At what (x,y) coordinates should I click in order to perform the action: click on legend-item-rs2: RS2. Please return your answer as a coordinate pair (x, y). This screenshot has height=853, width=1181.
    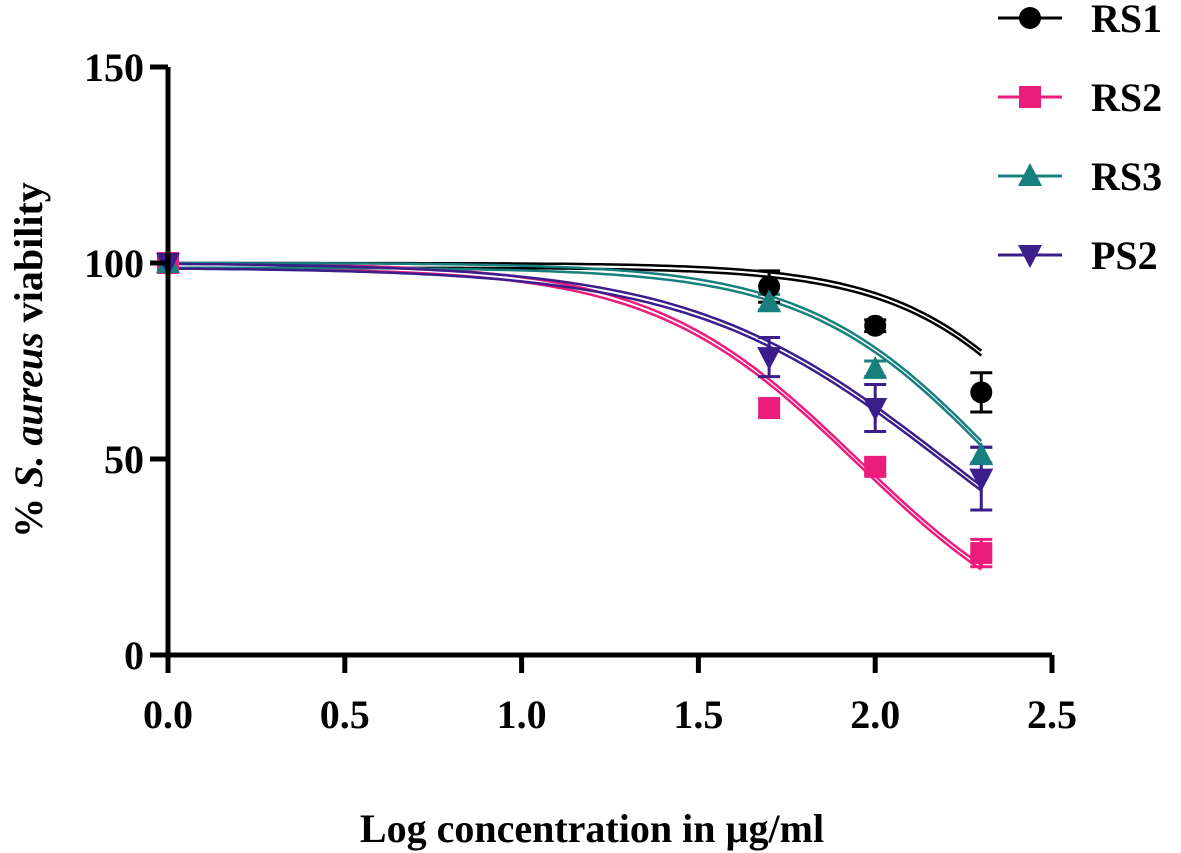
    Looking at the image, I should click on (1080, 97).